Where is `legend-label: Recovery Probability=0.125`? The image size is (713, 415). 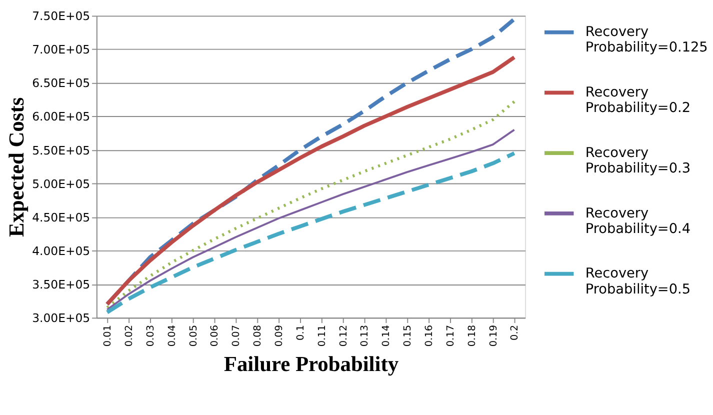
legend-label: Recovery Probability=0.125 is located at coordinates (646, 40).